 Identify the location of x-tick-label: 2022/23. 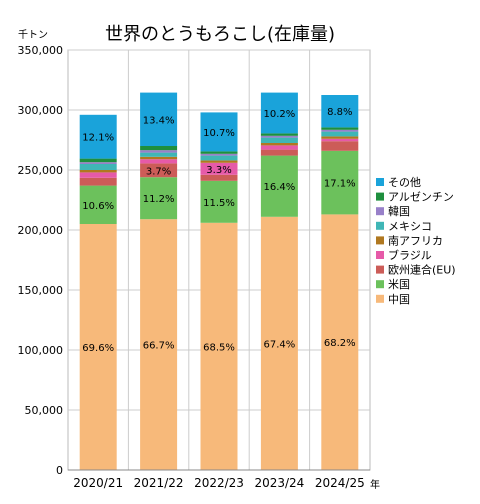
(219, 483).